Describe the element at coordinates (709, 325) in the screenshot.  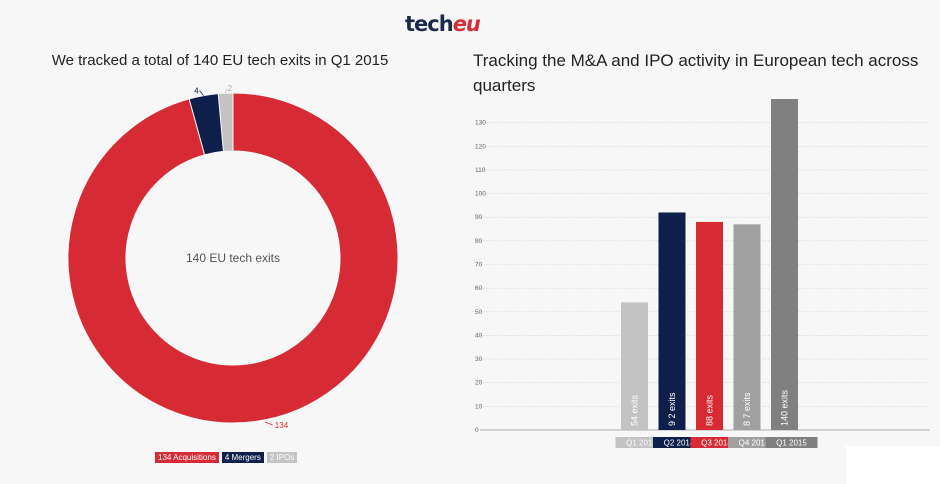
I see `bar-q3-2014` at that location.